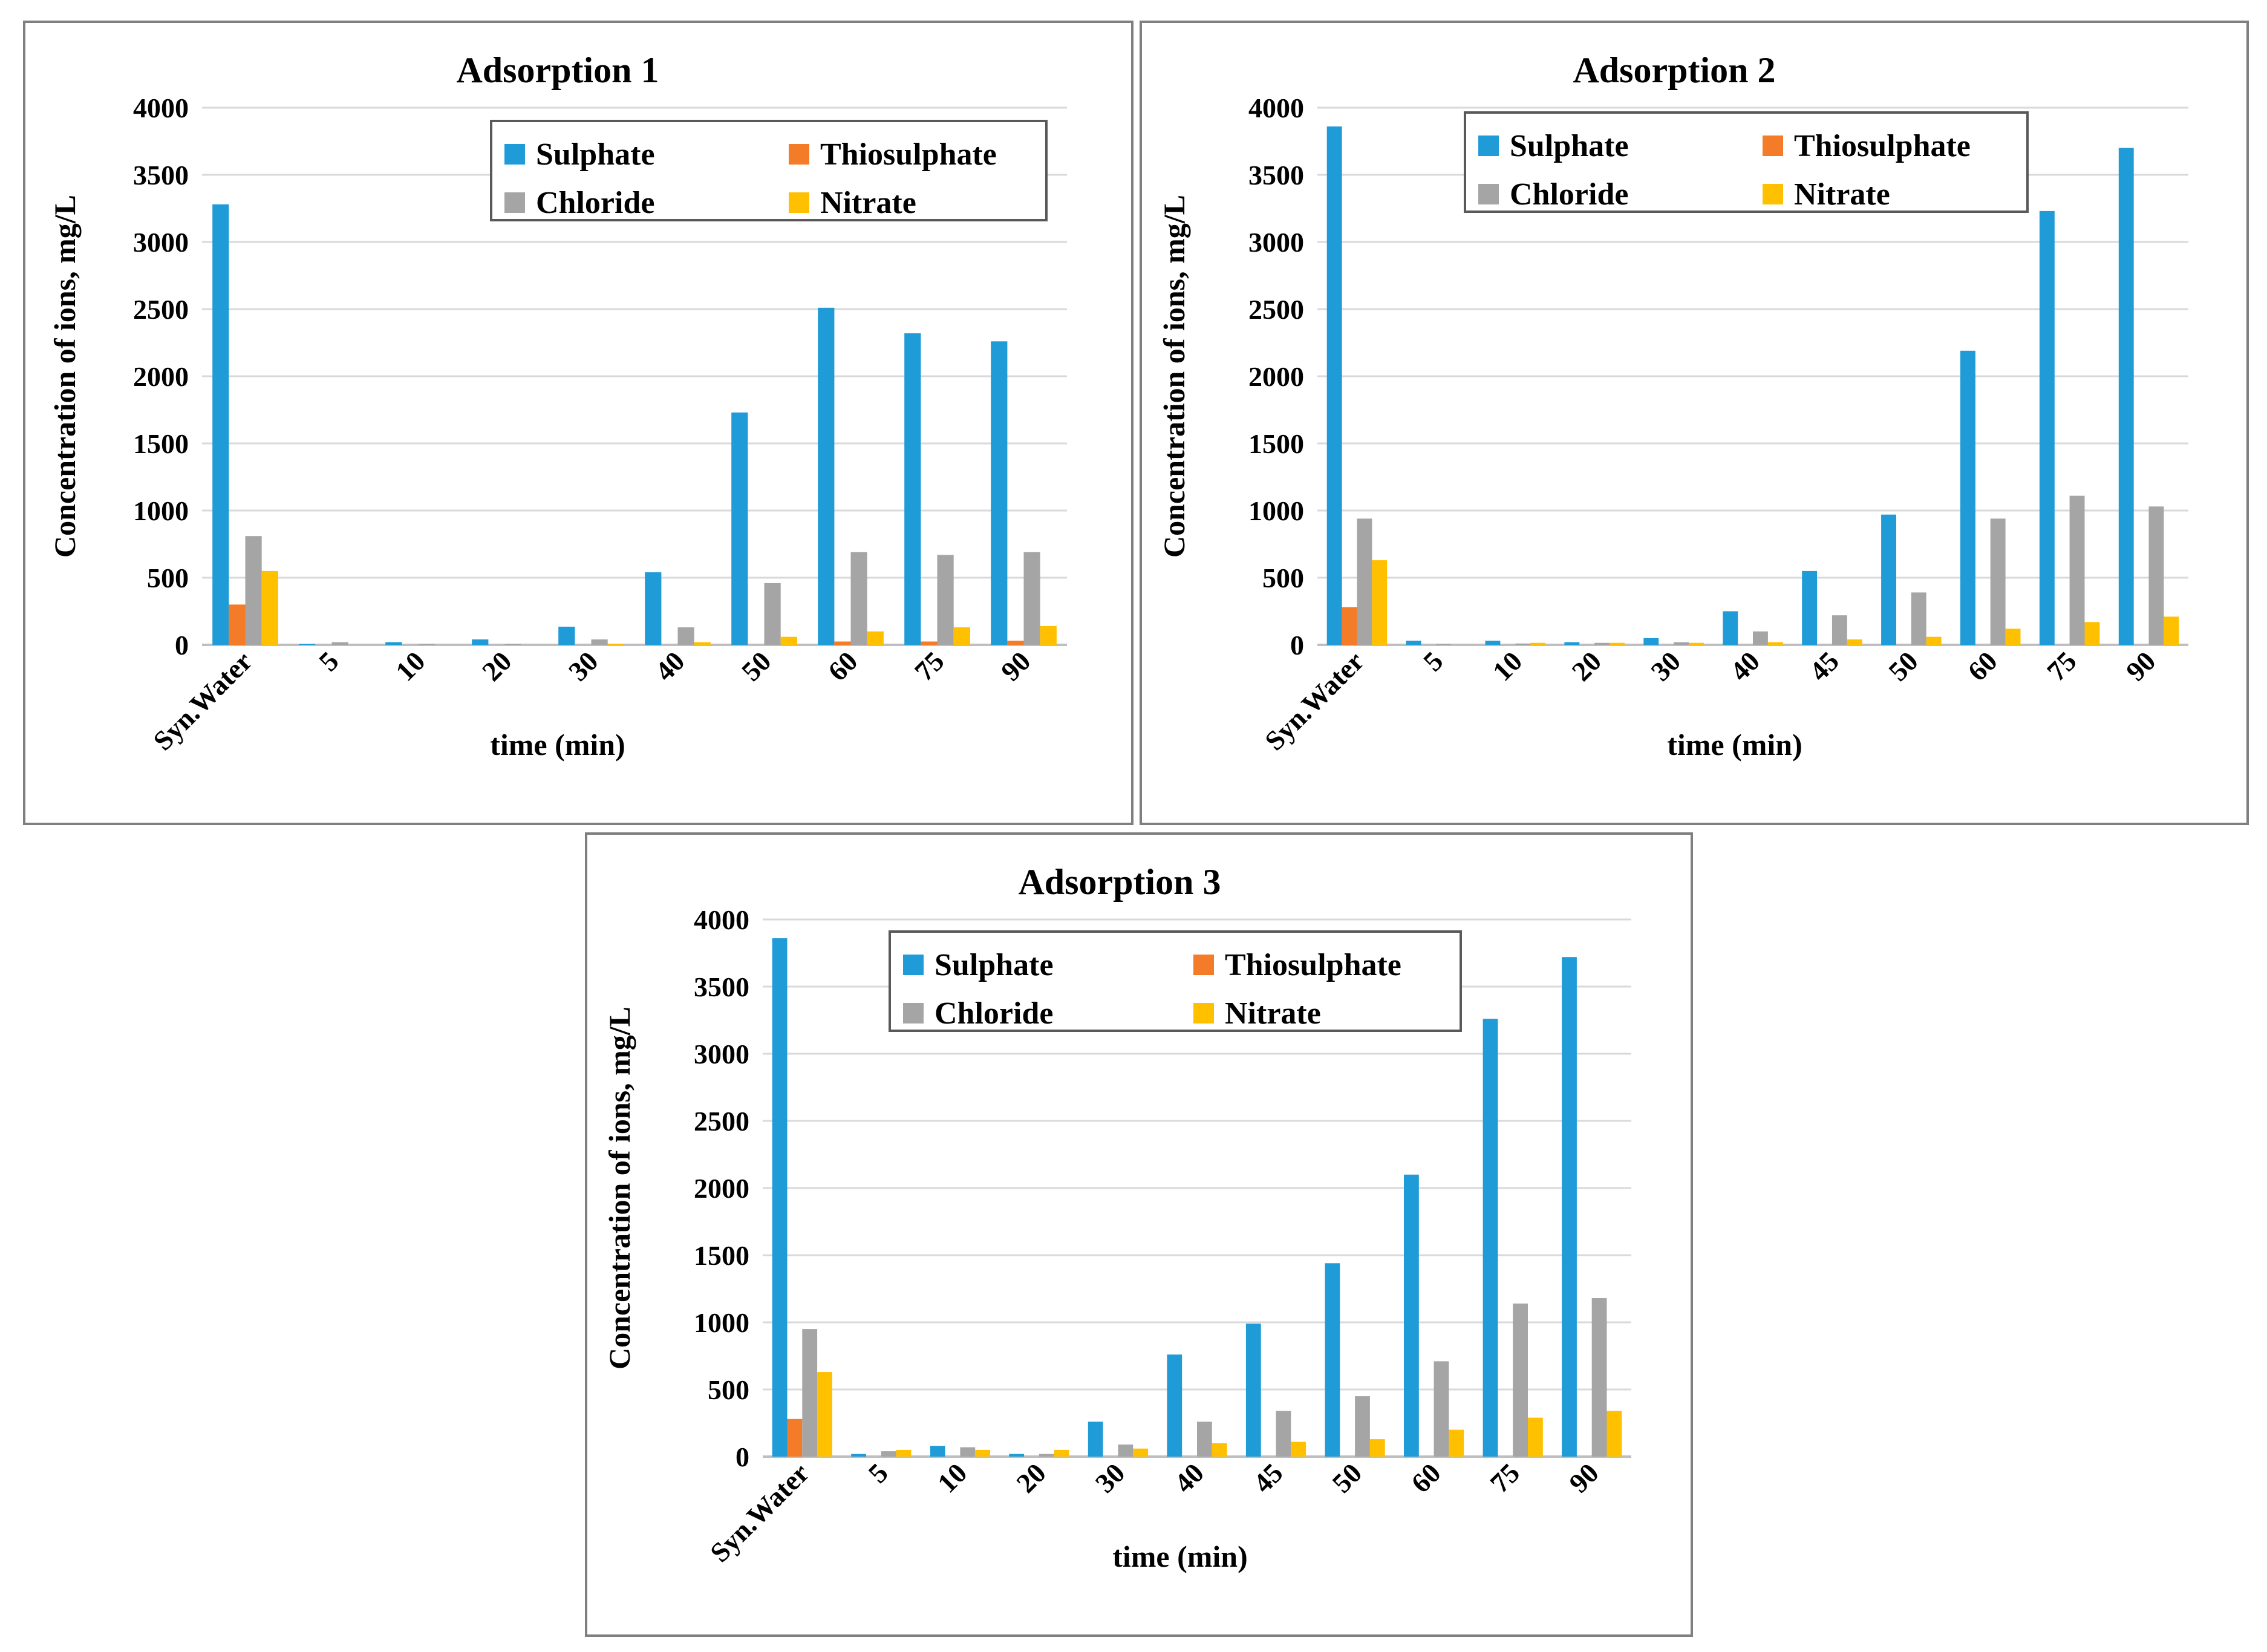 The width and height of the screenshot is (2267, 1652). I want to click on legend-label-chloride: Chloride, so click(994, 1013).